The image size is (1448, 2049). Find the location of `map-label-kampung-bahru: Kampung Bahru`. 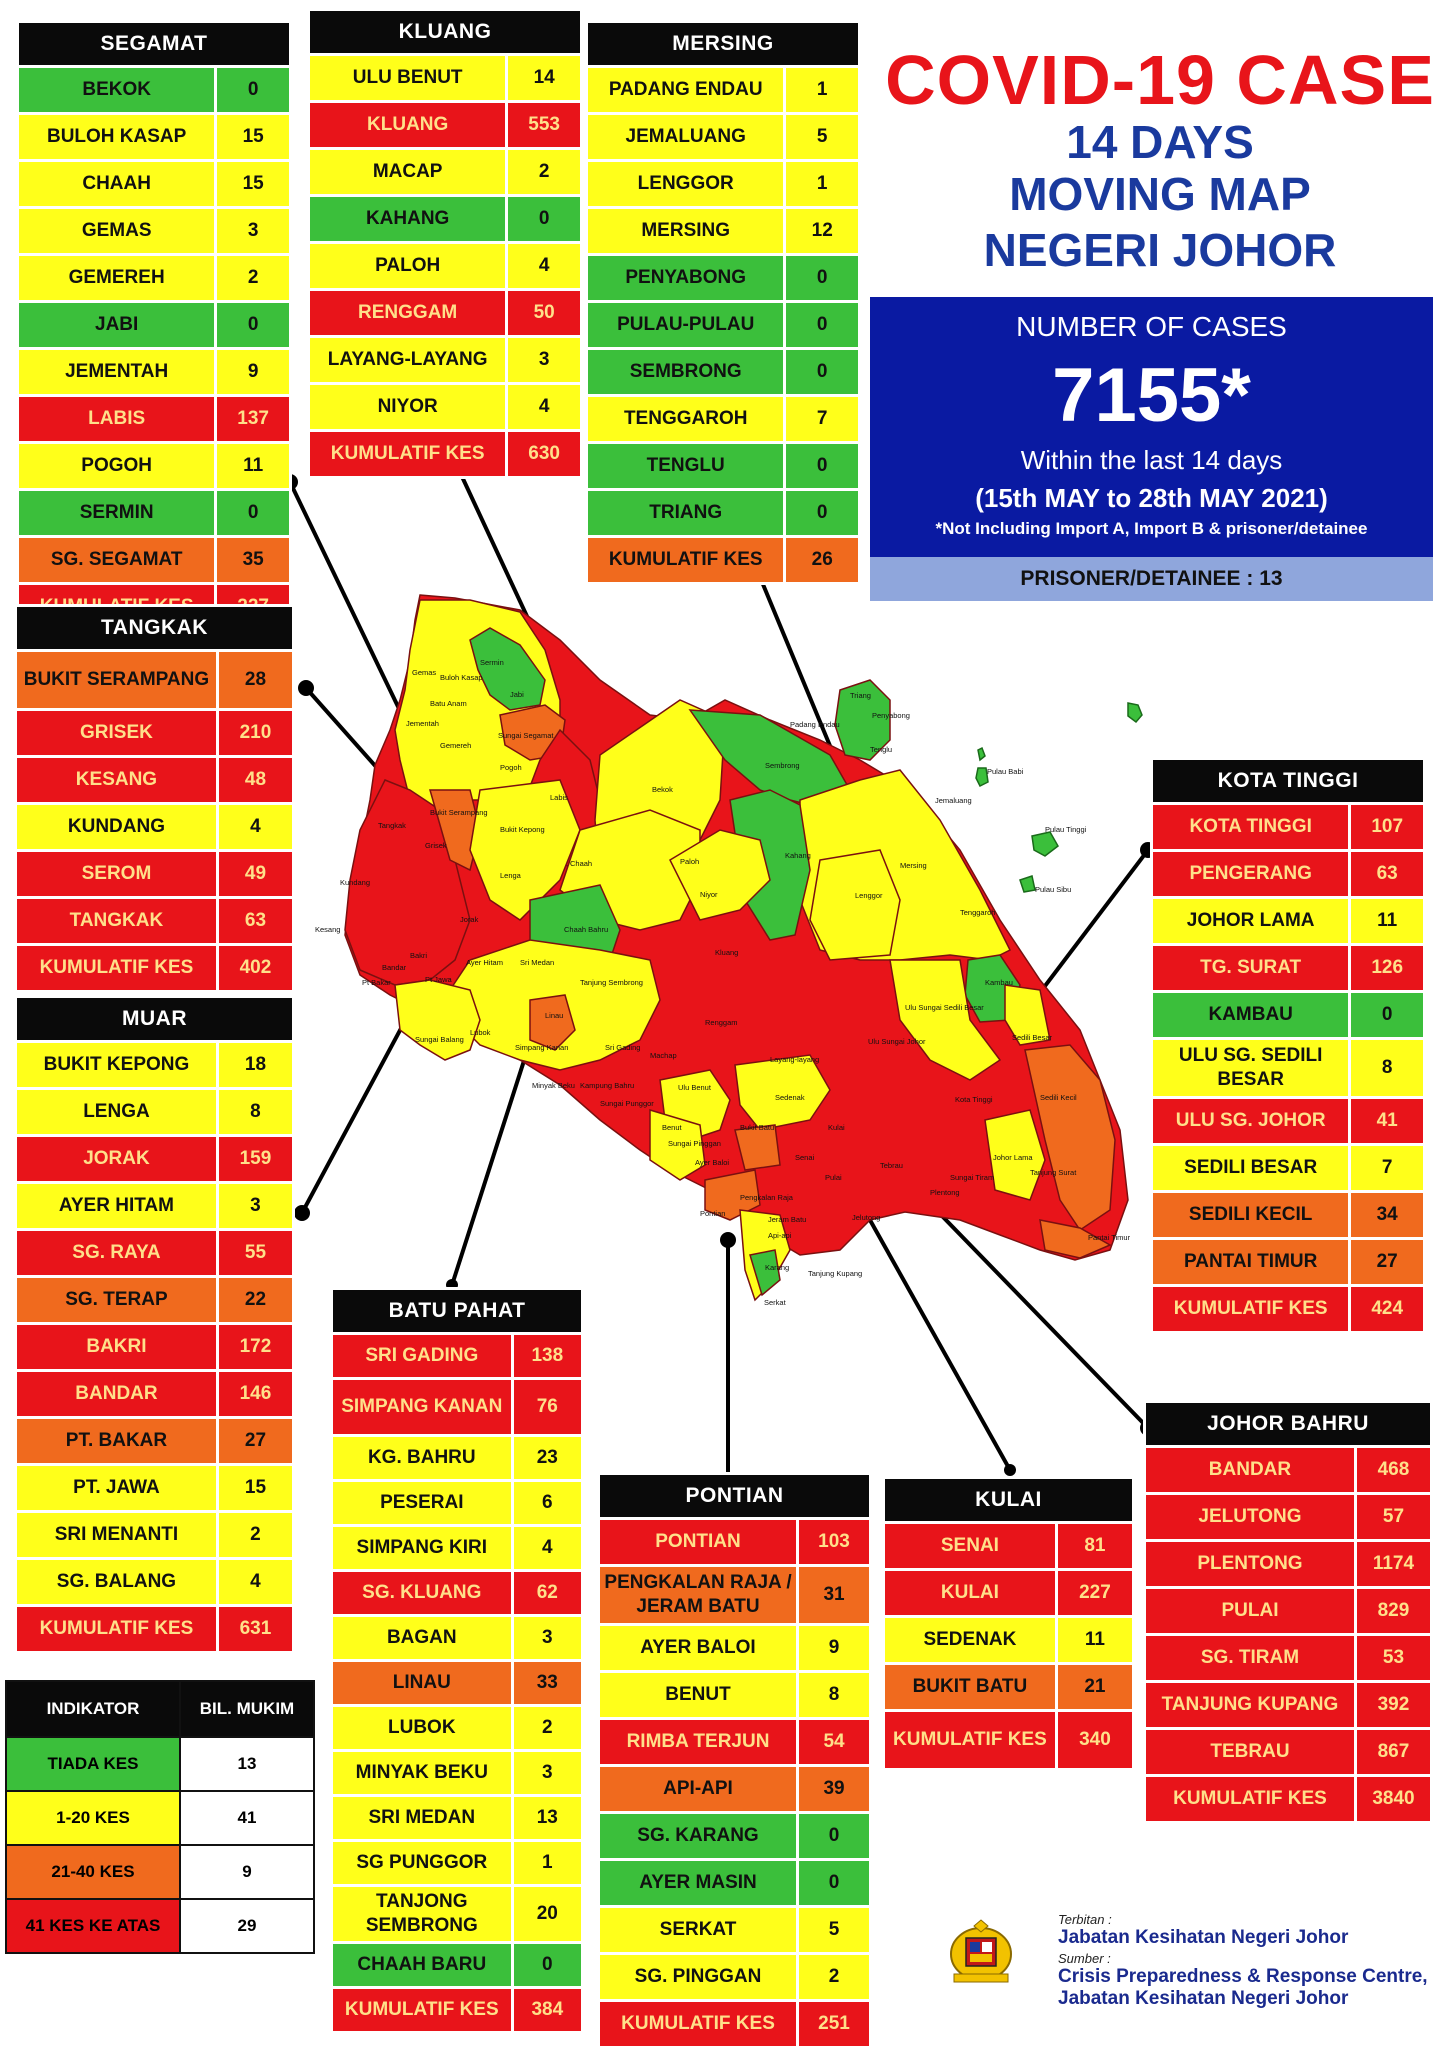

map-label-kampung-bahru: Kampung Bahru is located at coordinates (607, 1085).